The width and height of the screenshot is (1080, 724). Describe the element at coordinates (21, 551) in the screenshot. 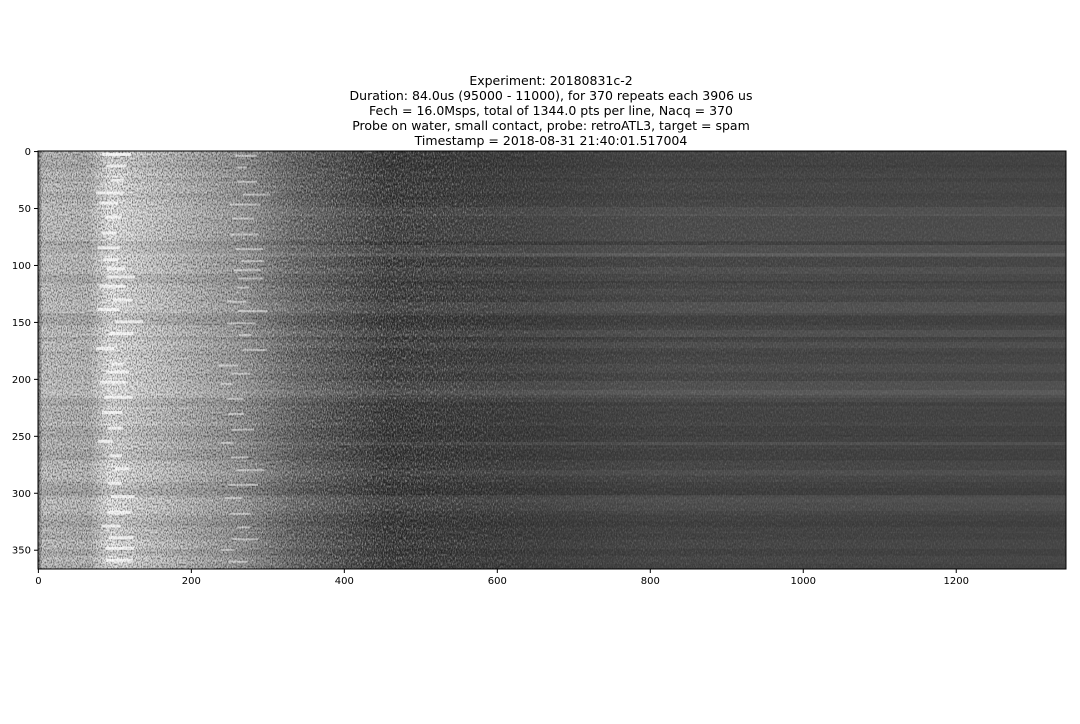

I see `y-tick-label: 350` at that location.